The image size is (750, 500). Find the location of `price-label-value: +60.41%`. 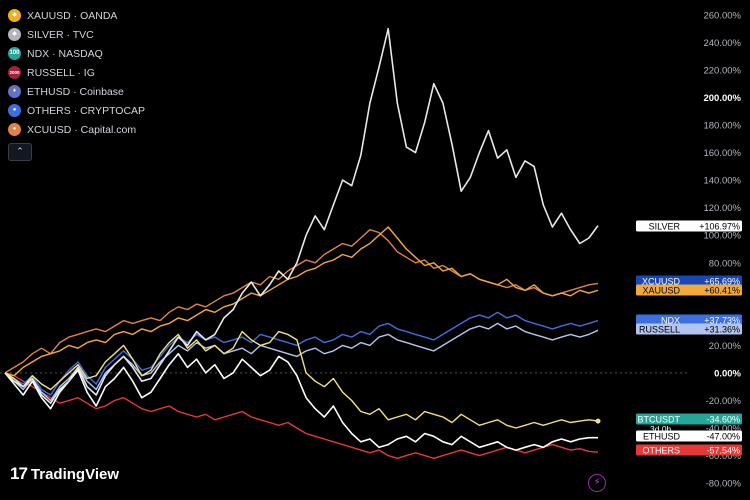

price-label-value: +60.41% is located at coordinates (722, 291).